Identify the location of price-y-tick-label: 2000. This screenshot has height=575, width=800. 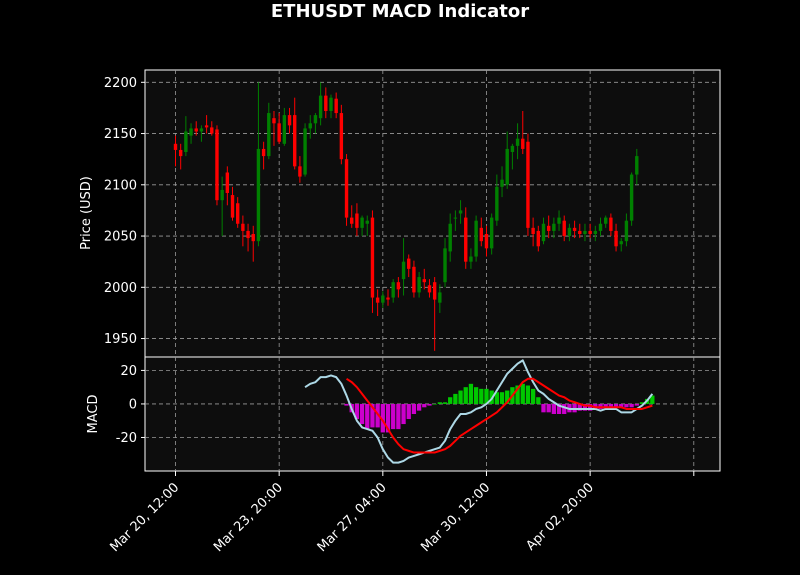
(120, 288).